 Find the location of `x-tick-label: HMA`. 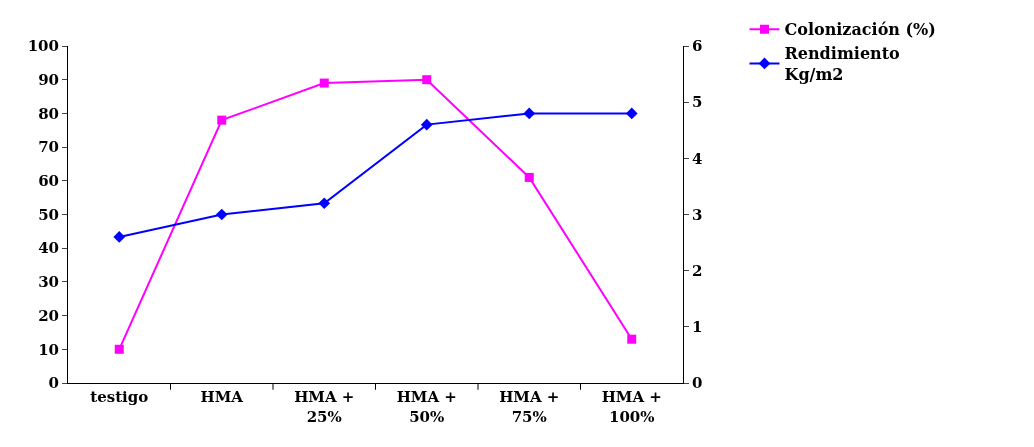

x-tick-label: HMA is located at coordinates (222, 397).